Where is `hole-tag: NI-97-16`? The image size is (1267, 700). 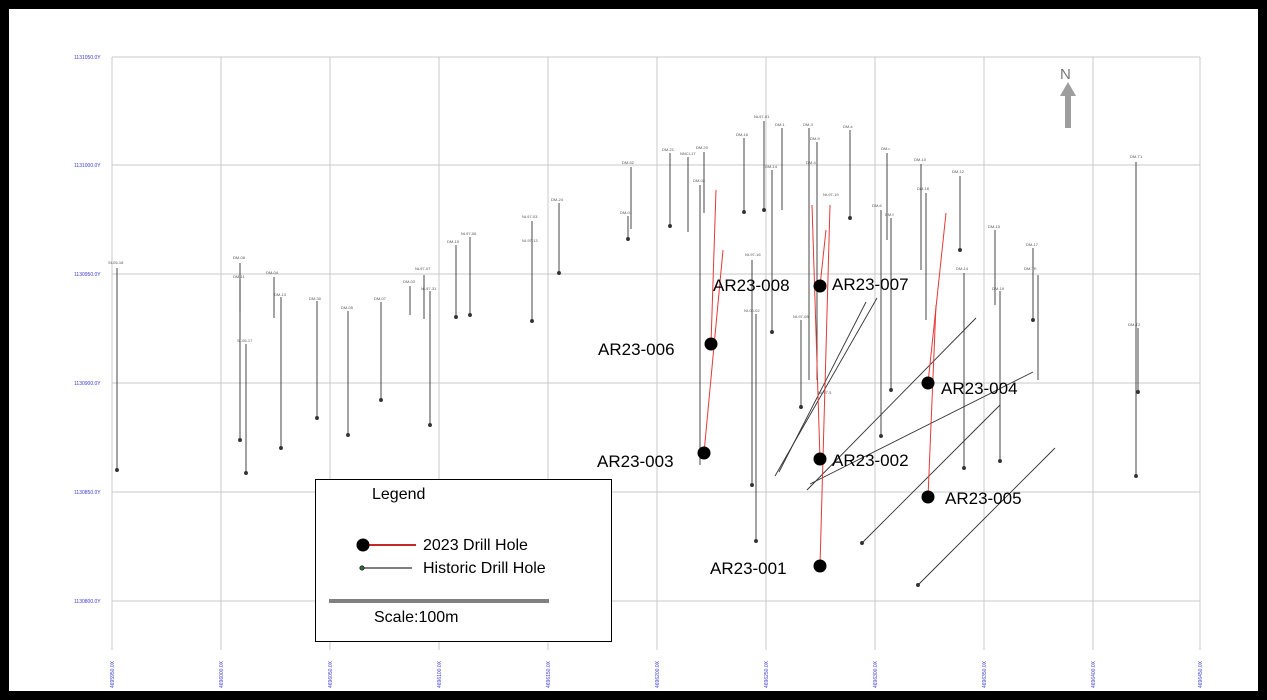
hole-tag: NI-97-16 is located at coordinates (753, 254).